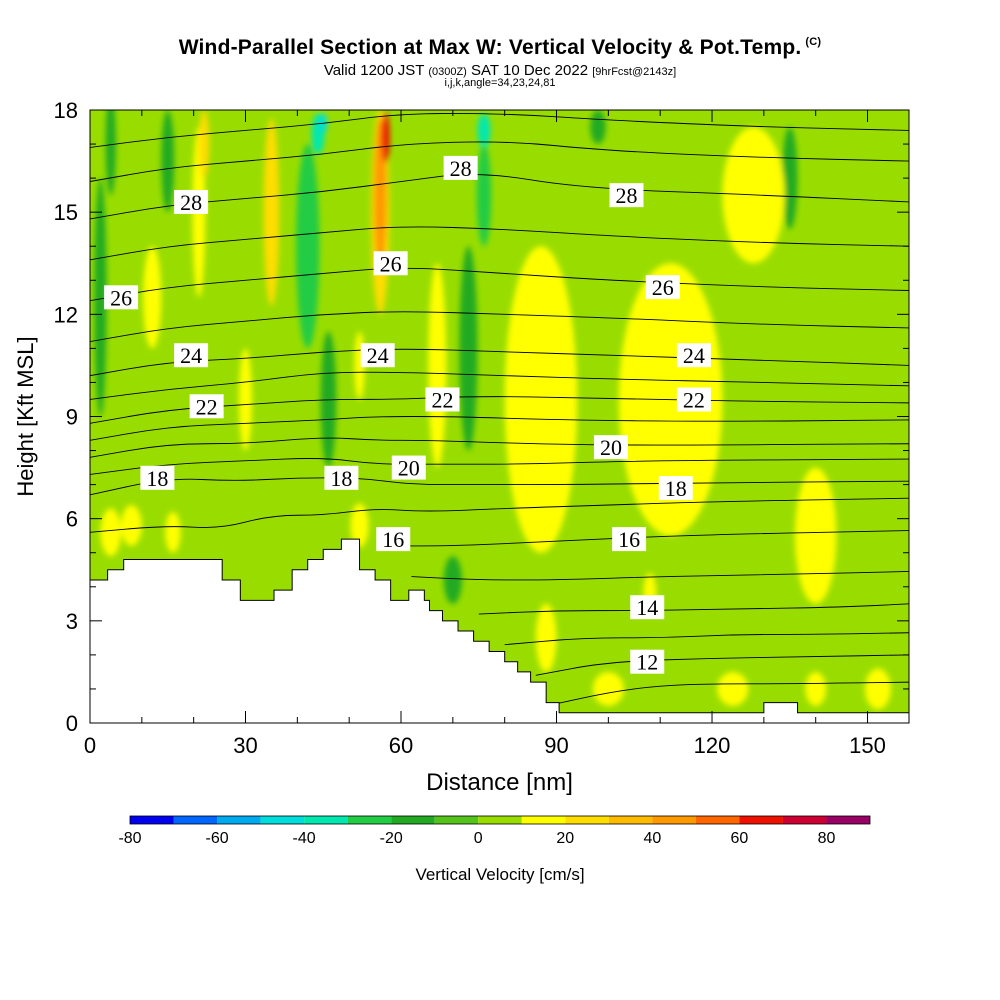 The height and width of the screenshot is (1000, 1000). Describe the element at coordinates (647, 607) in the screenshot. I see `isentrope-label: 14` at that location.